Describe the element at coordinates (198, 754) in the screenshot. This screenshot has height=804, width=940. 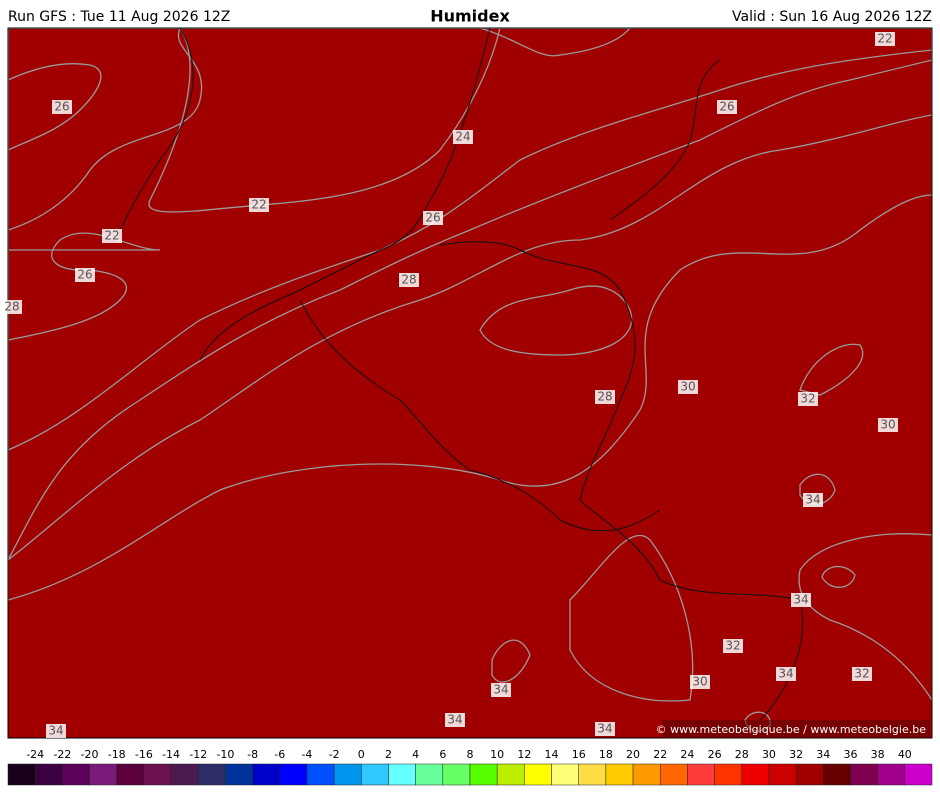
I see `colorbar-label: -12` at that location.